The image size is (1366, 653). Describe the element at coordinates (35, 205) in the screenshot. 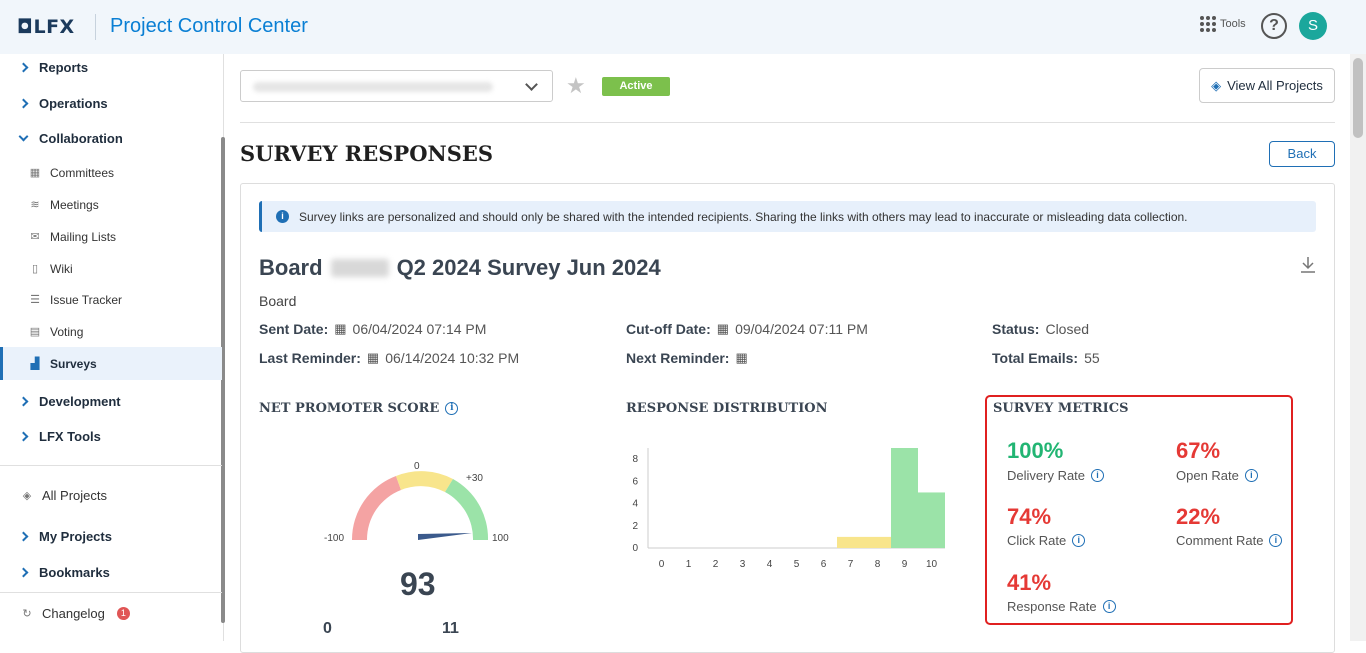

I see `meetings-icon: ≋` at that location.